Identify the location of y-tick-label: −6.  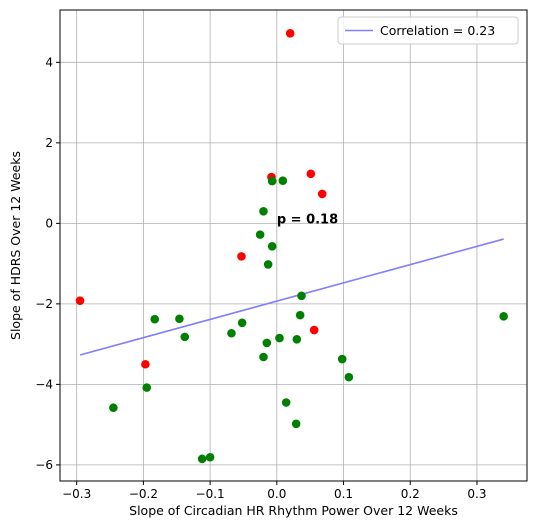
(44, 465).